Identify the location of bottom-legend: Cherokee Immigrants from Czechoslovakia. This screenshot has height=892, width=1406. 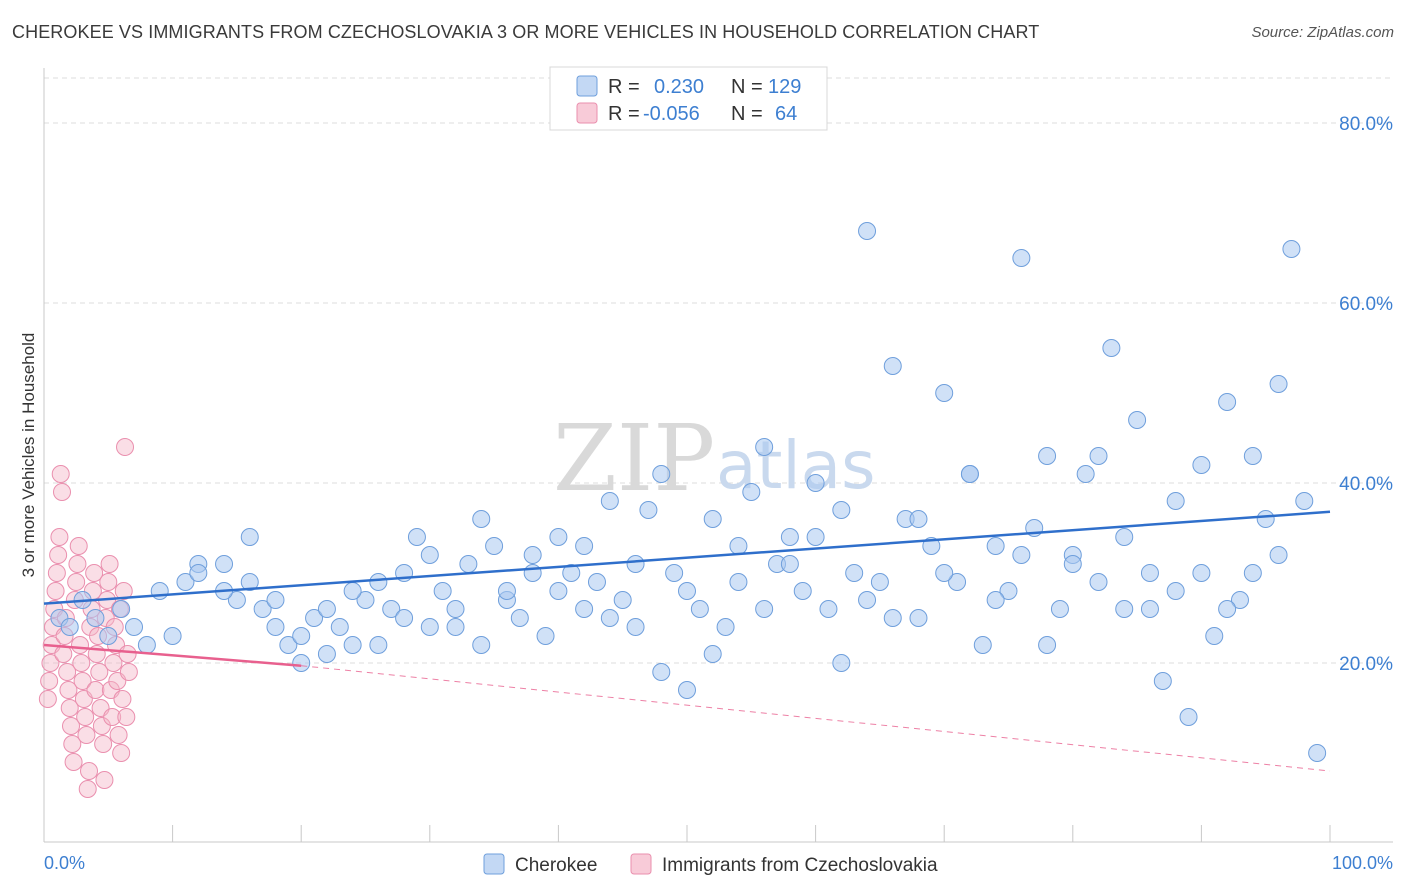
(710, 864).